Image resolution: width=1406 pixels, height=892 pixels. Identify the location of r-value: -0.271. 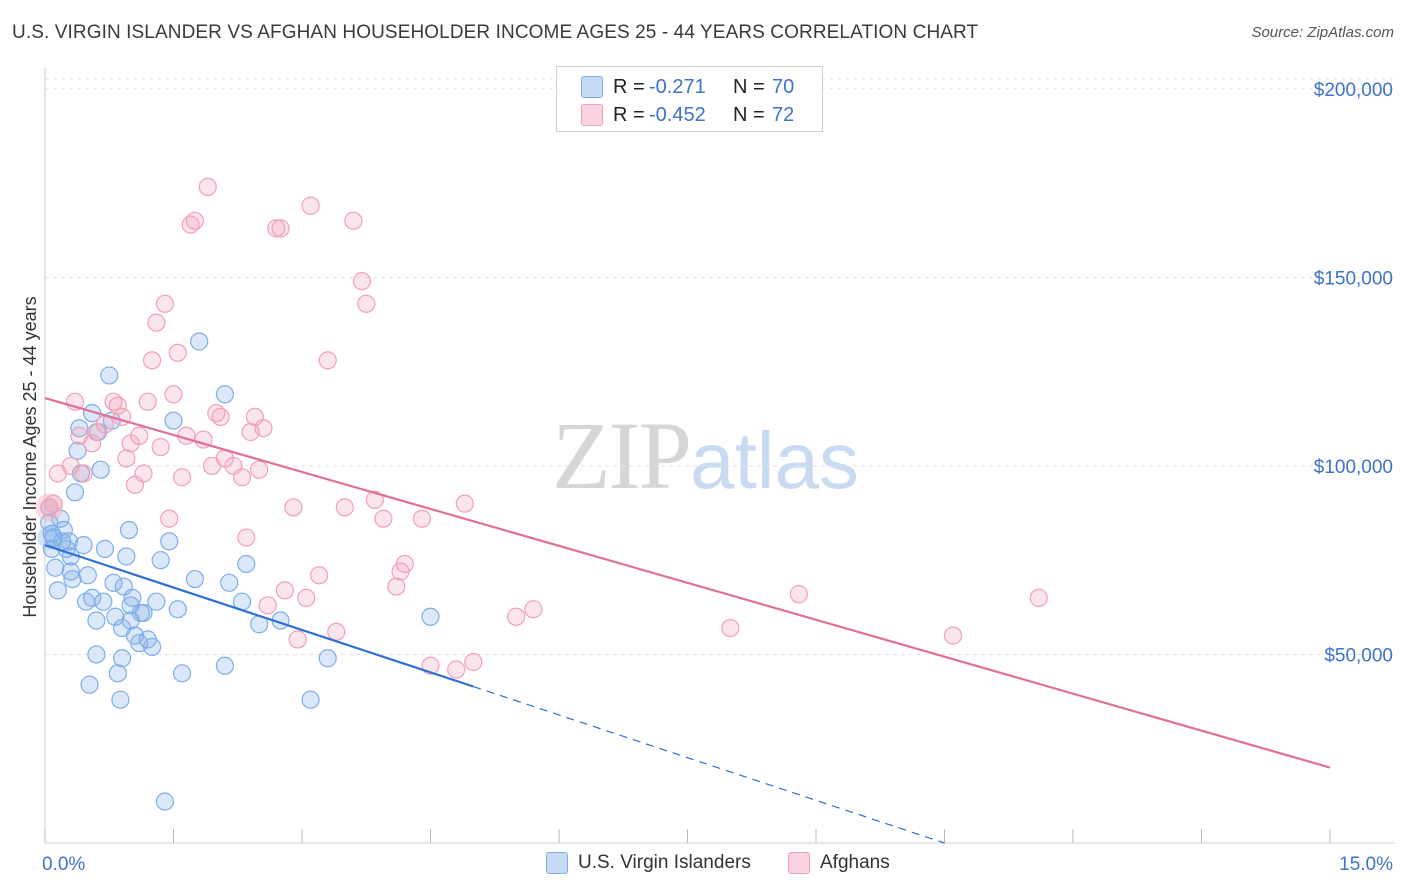
(677, 86).